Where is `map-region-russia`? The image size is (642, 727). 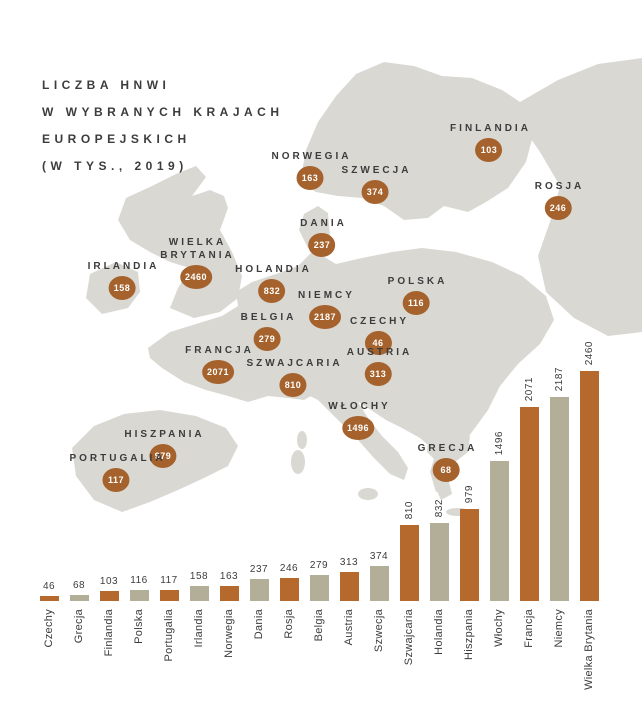
map-region-russia is located at coordinates (581, 197).